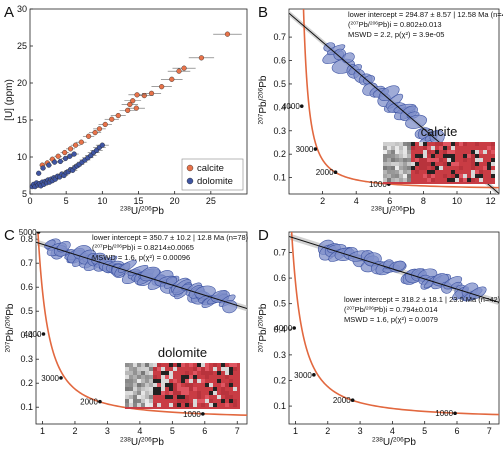 This screenshot has width=503, height=449. What do you see at coordinates (279, 252) in the screenshot?
I see `y-tick-label-d: 0.7` at bounding box center [279, 252].